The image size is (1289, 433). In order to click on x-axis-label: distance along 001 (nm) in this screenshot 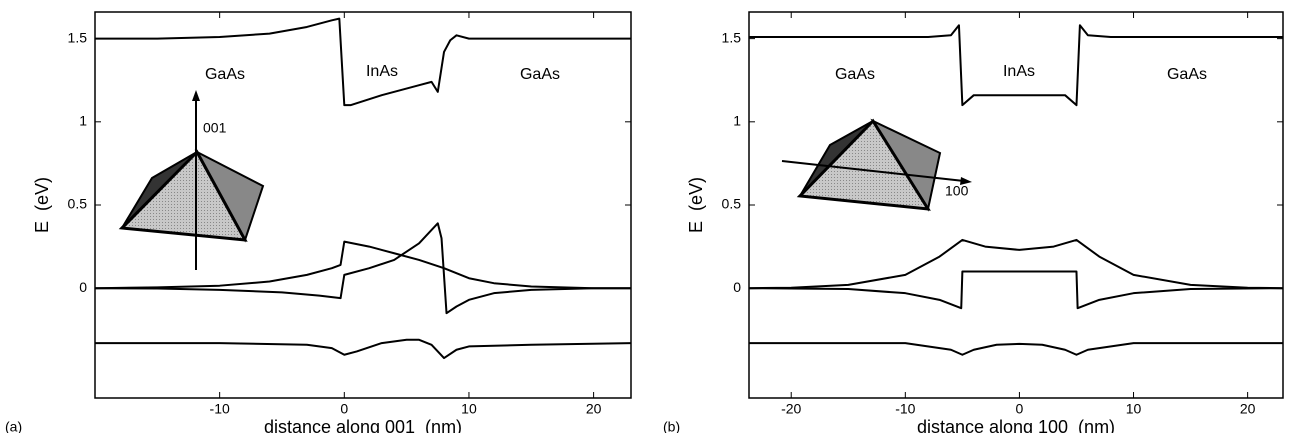, I will do `click(363, 425)`.